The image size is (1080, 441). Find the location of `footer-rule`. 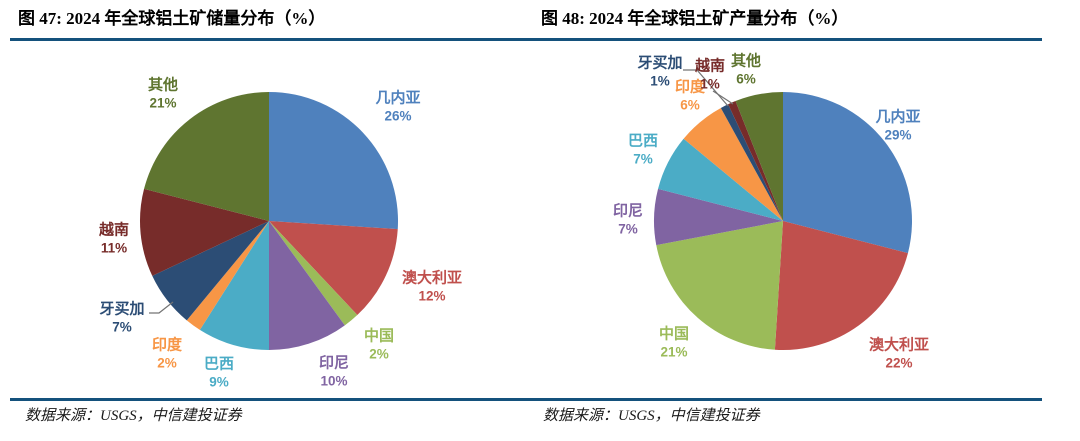

footer-rule is located at coordinates (526, 399).